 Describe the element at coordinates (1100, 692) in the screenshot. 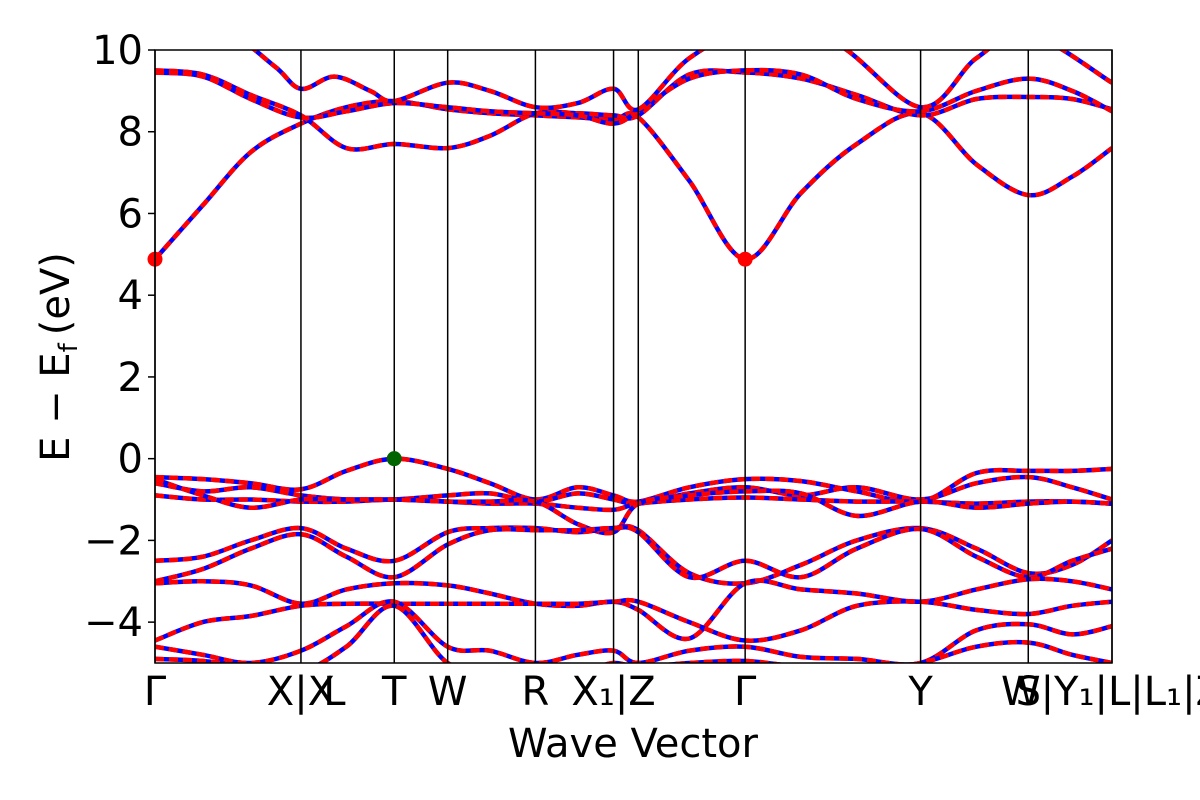

I see `x-tick-label-10: W|Y₁|L|L₁|Z` at that location.